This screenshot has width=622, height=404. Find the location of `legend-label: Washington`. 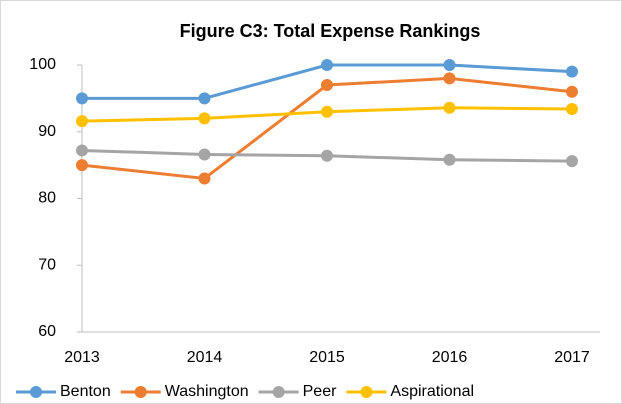

legend-label: Washington is located at coordinates (207, 391).